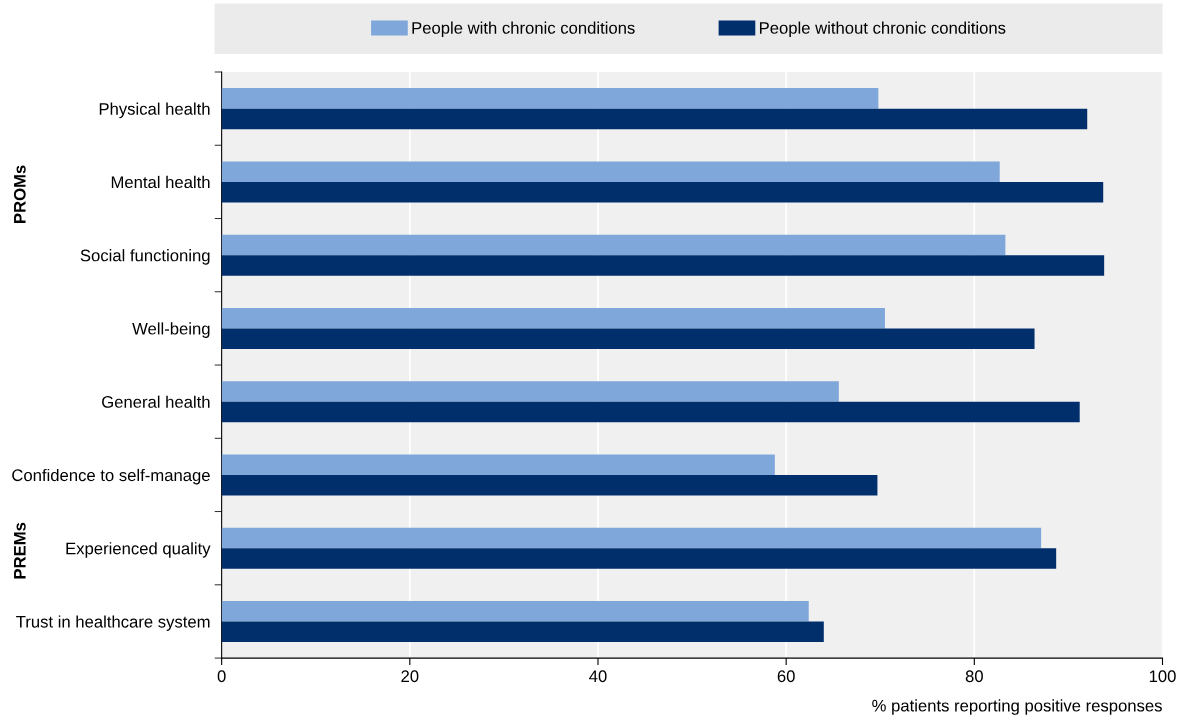  I want to click on text: PROMs, so click(19, 194).